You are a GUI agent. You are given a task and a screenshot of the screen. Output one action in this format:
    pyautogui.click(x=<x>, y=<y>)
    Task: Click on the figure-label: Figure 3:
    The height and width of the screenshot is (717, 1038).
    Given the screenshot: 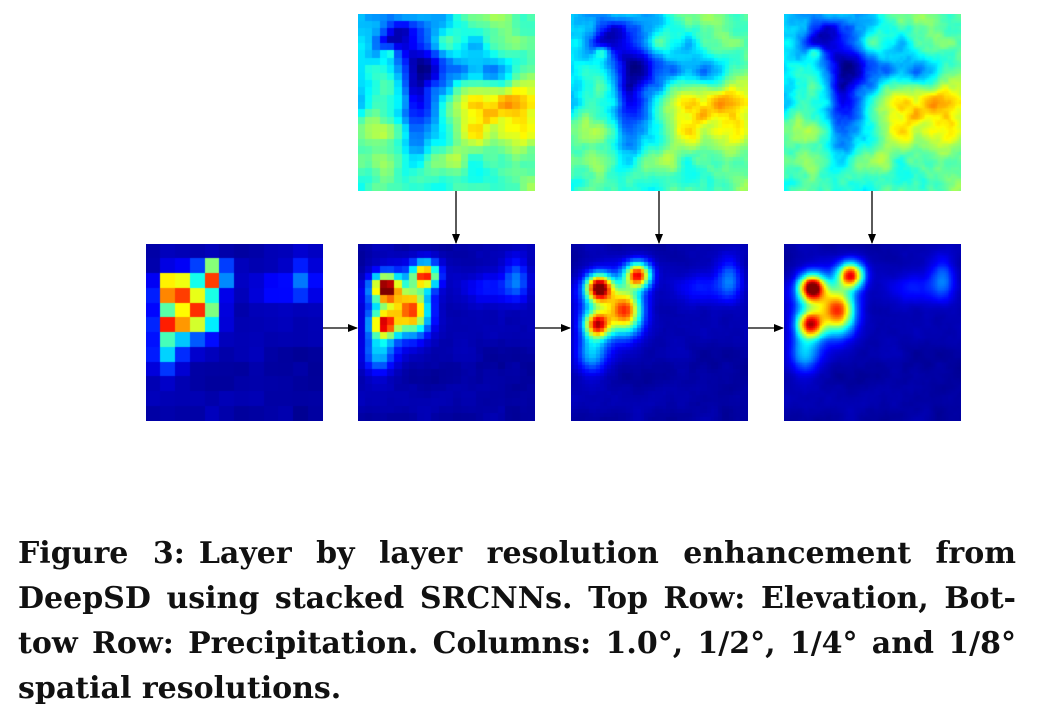 What is the action you would take?
    pyautogui.click(x=101, y=553)
    